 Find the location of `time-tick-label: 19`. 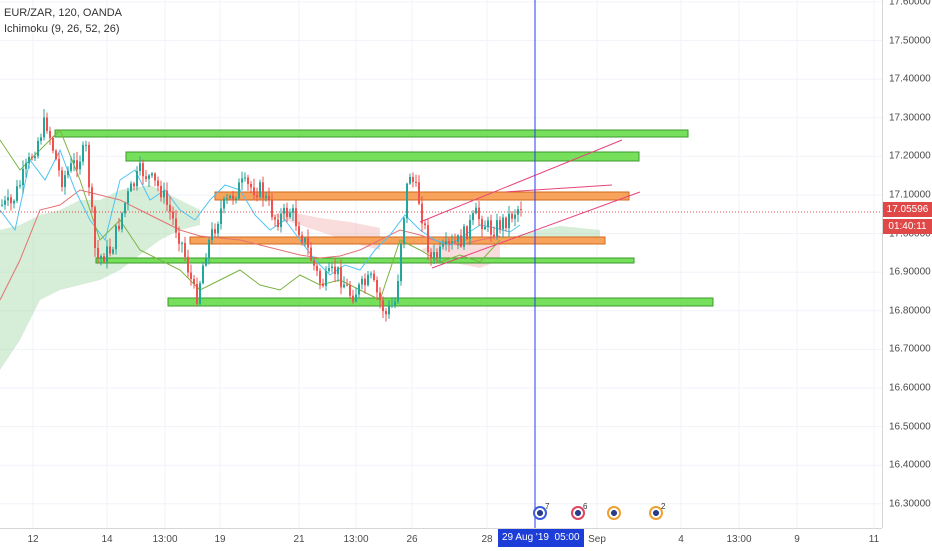

time-tick-label: 19 is located at coordinates (220, 539).